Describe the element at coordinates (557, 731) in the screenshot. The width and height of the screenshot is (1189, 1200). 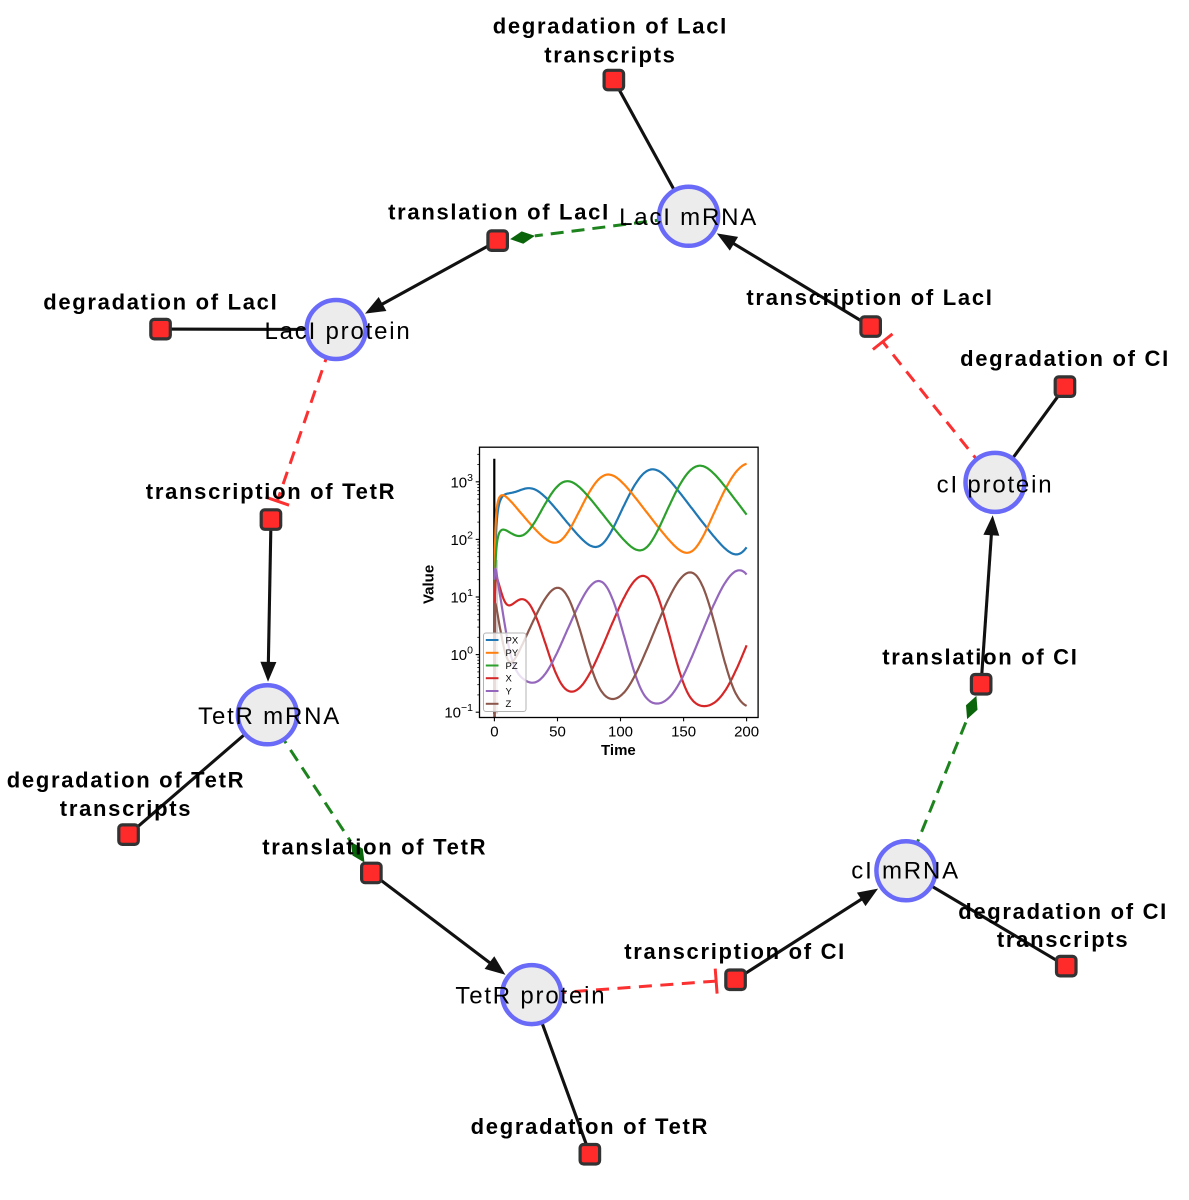
I see `svg-text: 50` at that location.